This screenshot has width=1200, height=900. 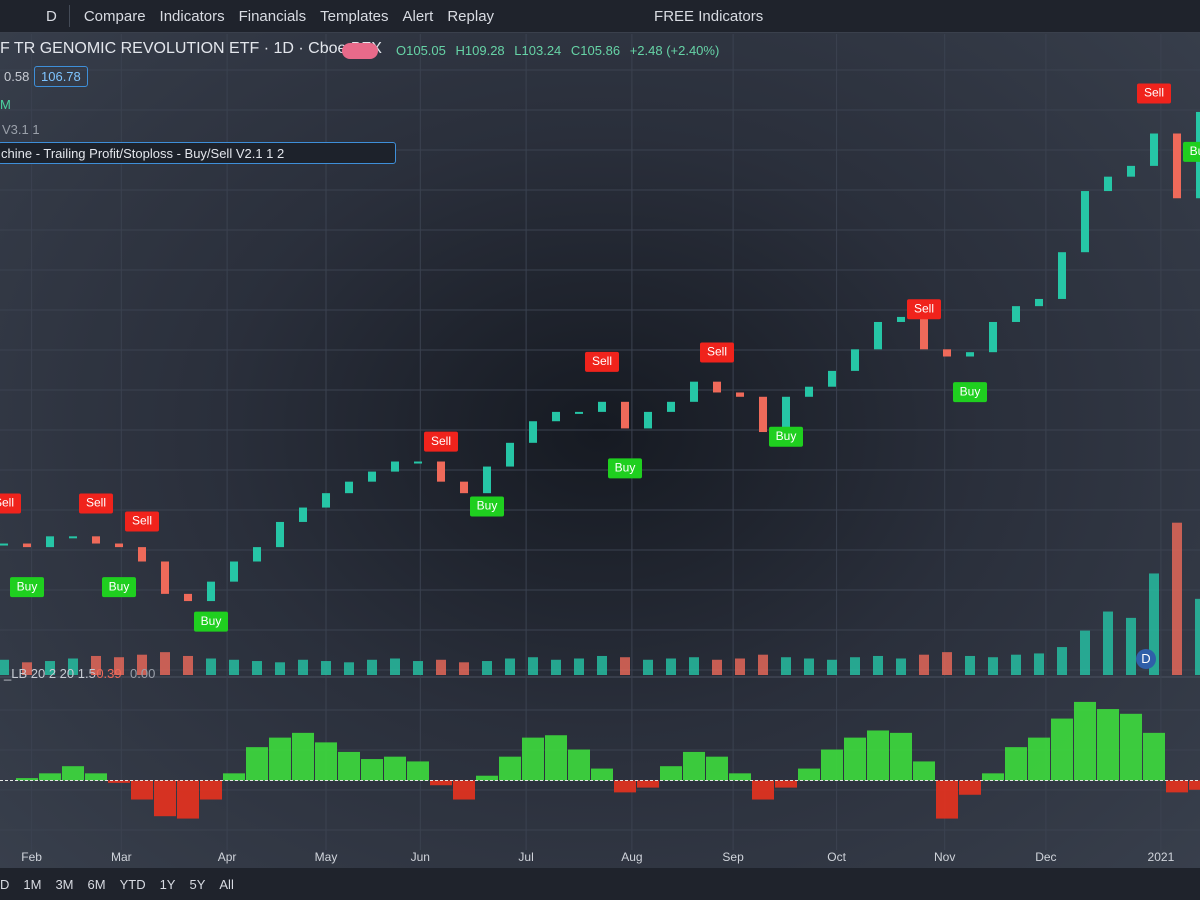 What do you see at coordinates (471, 16) in the screenshot?
I see `toolbar-item: Replay` at bounding box center [471, 16].